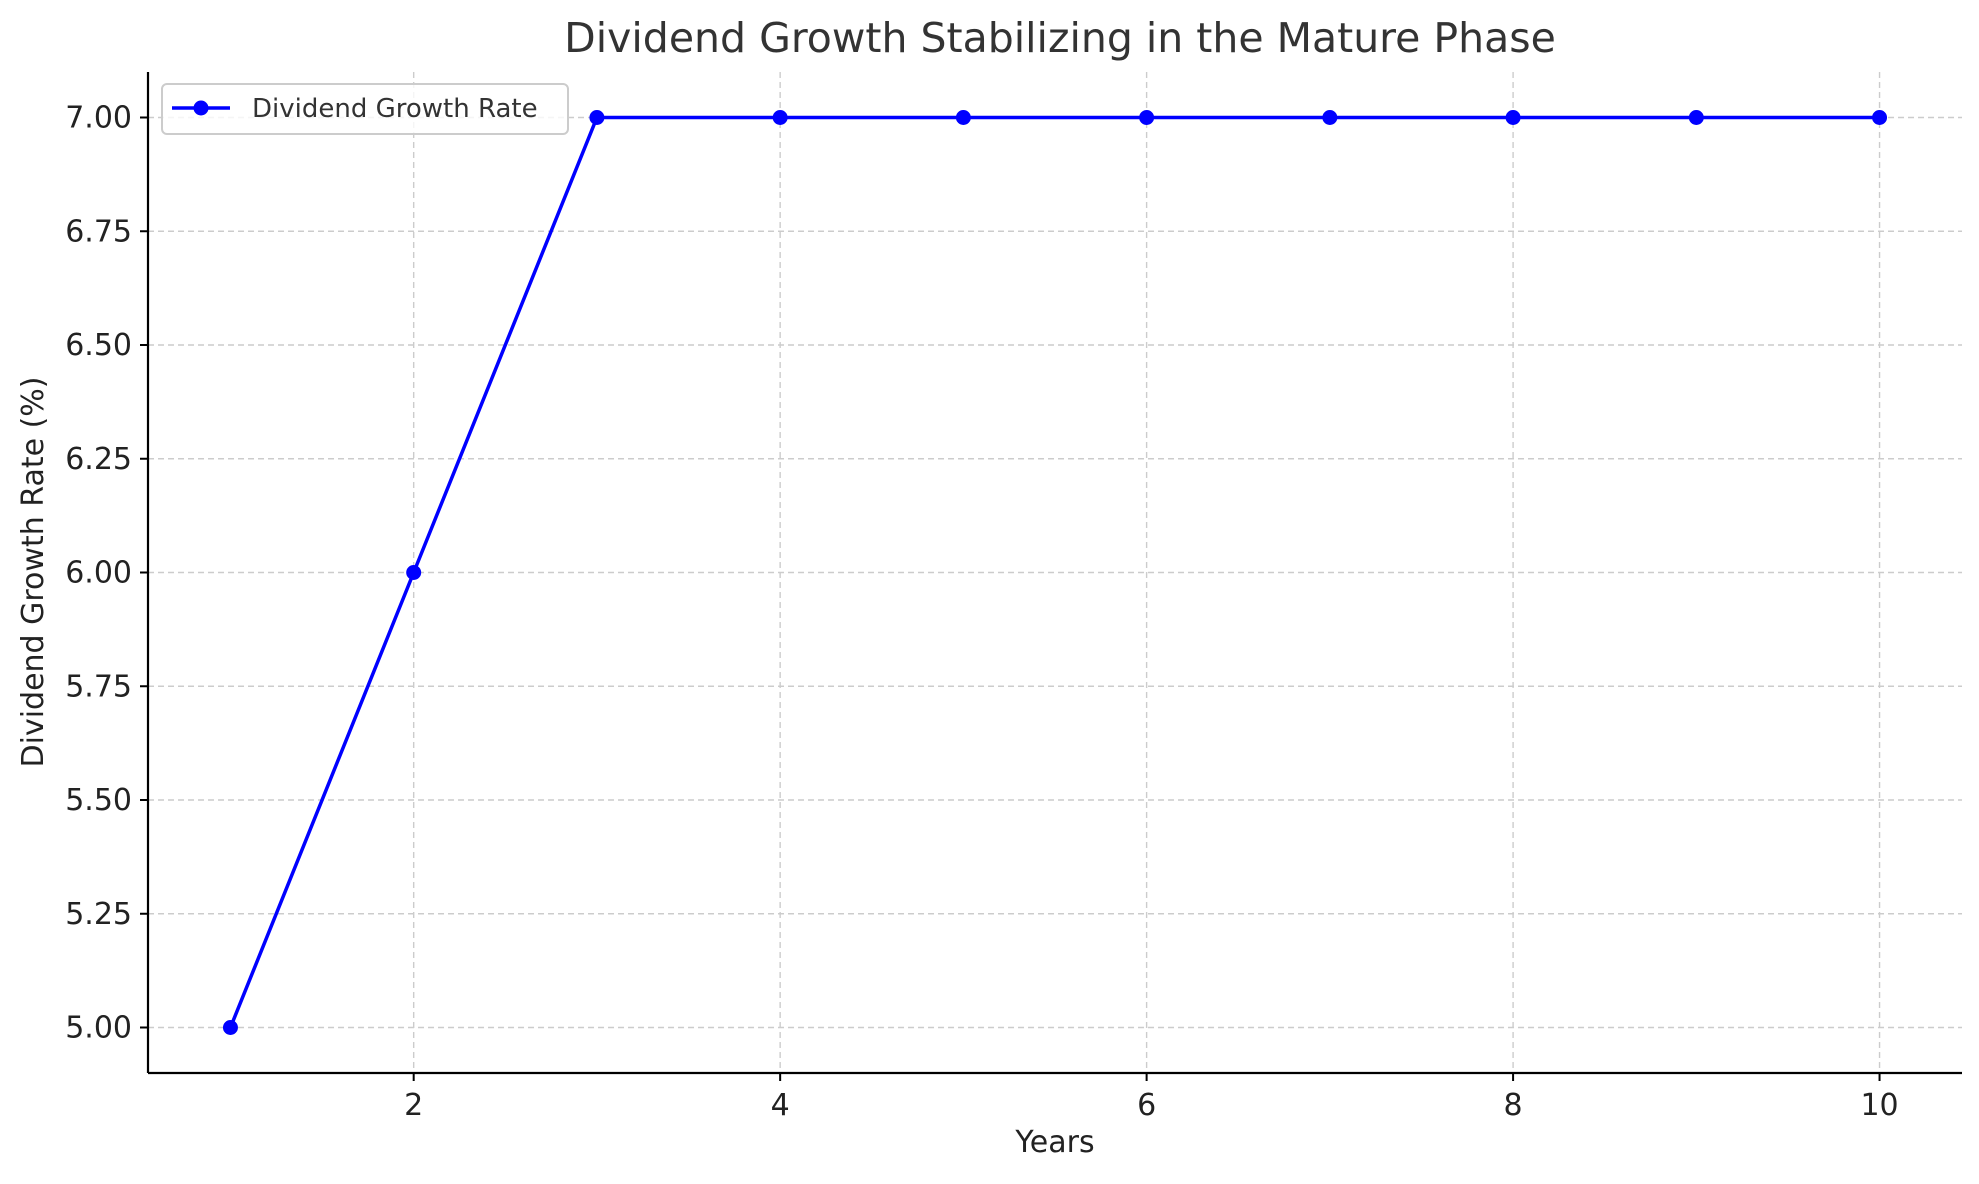 The height and width of the screenshot is (1184, 1979). I want to click on legend-box, so click(365, 109).